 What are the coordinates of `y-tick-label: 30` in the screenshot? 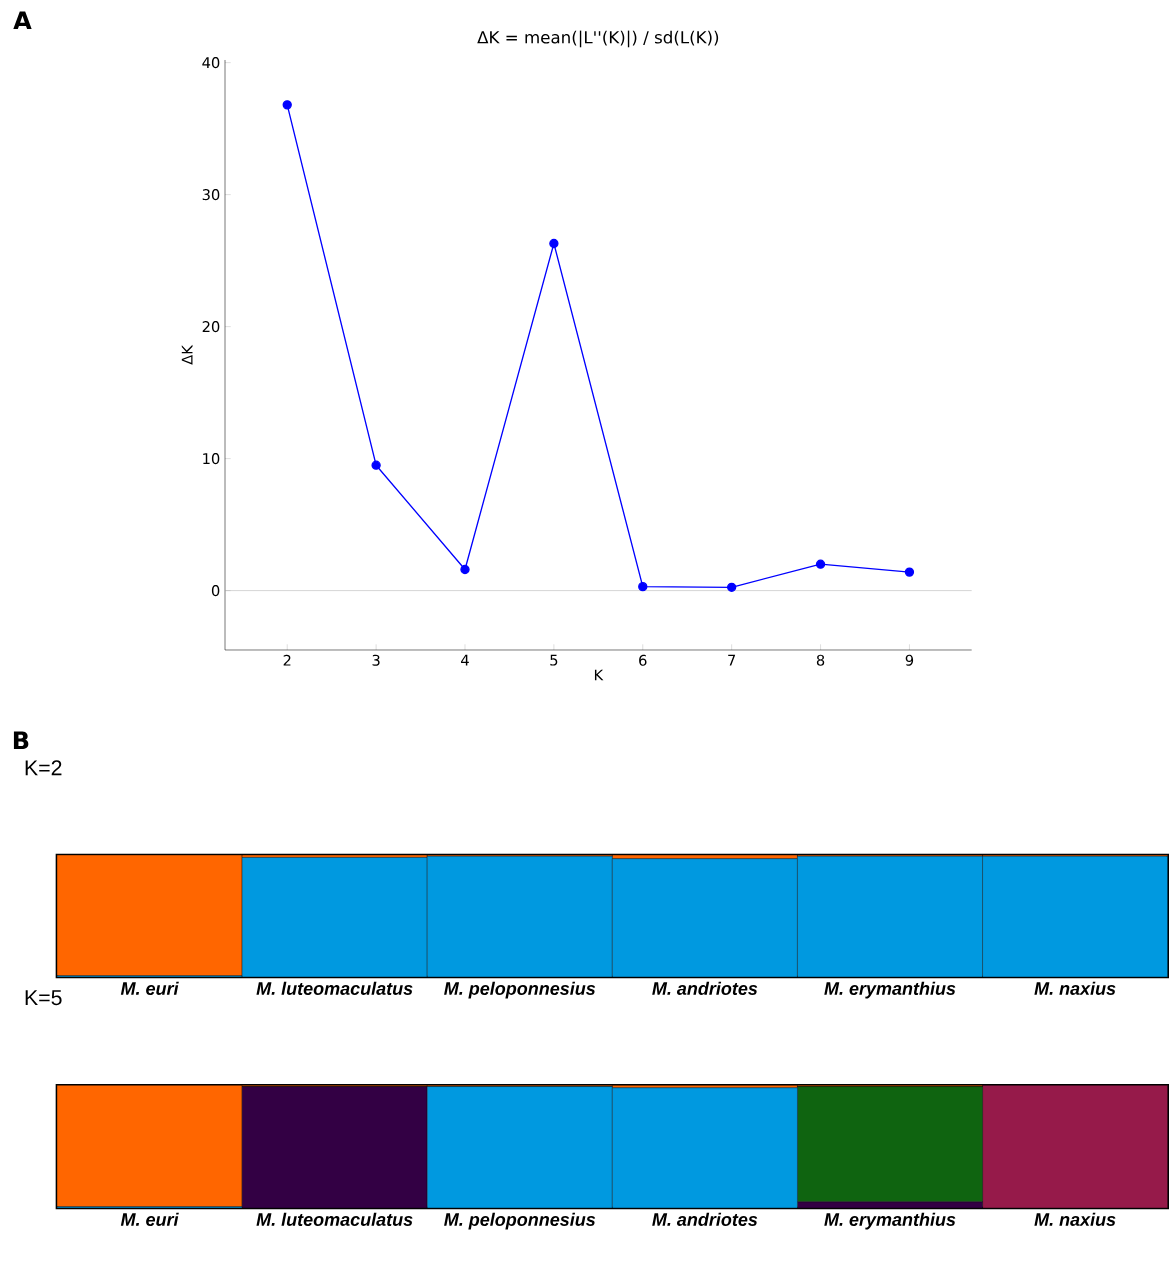 It's located at (211, 195).